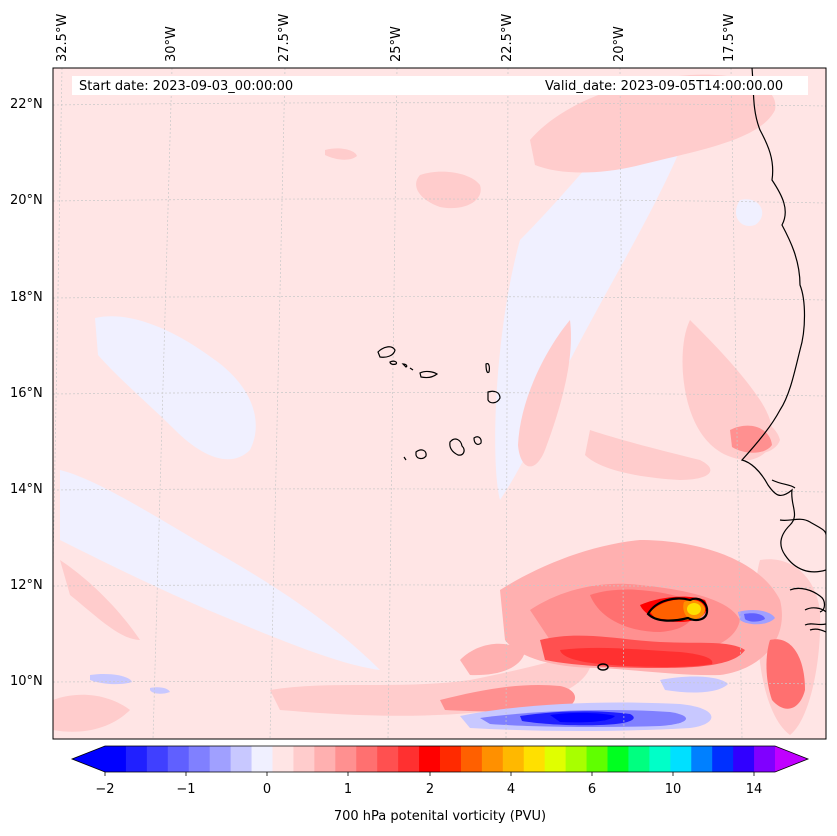 Image resolution: width=837 pixels, height=836 pixels. Describe the element at coordinates (729, 37) in the screenshot. I see `lon-label-17-5w: 17.5°W` at that location.